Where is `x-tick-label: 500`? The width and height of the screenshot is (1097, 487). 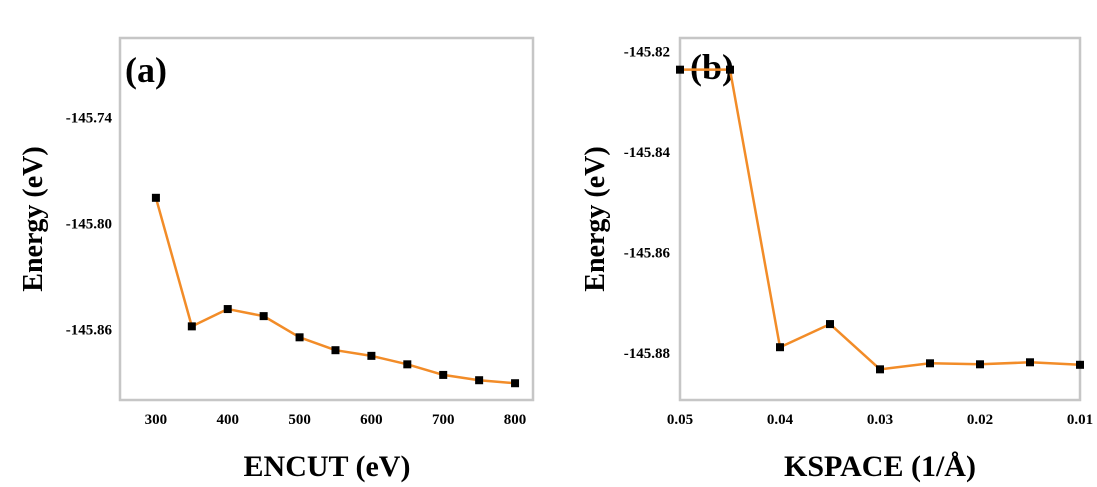
x-tick-label: 500 is located at coordinates (299, 420).